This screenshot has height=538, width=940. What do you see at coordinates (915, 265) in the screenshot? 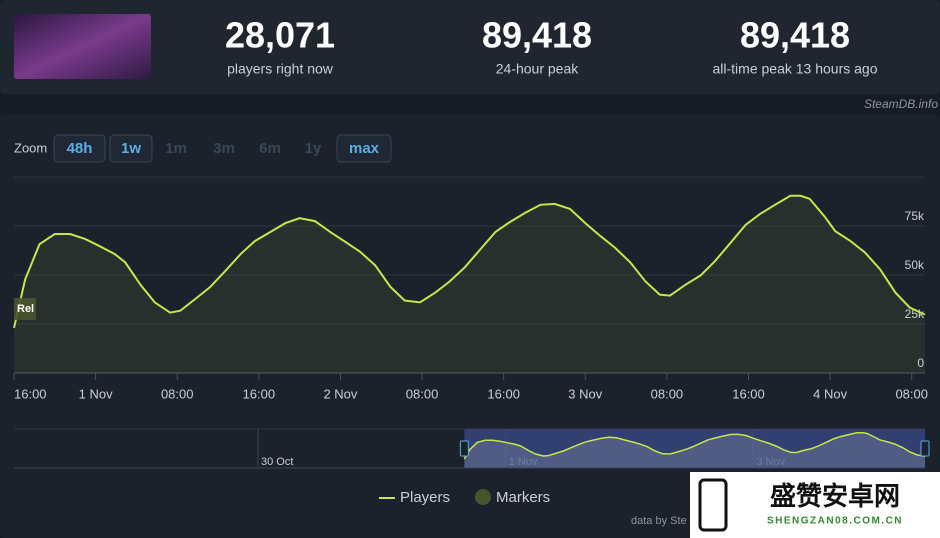
I see `y-tick-label: 50k` at bounding box center [915, 265].